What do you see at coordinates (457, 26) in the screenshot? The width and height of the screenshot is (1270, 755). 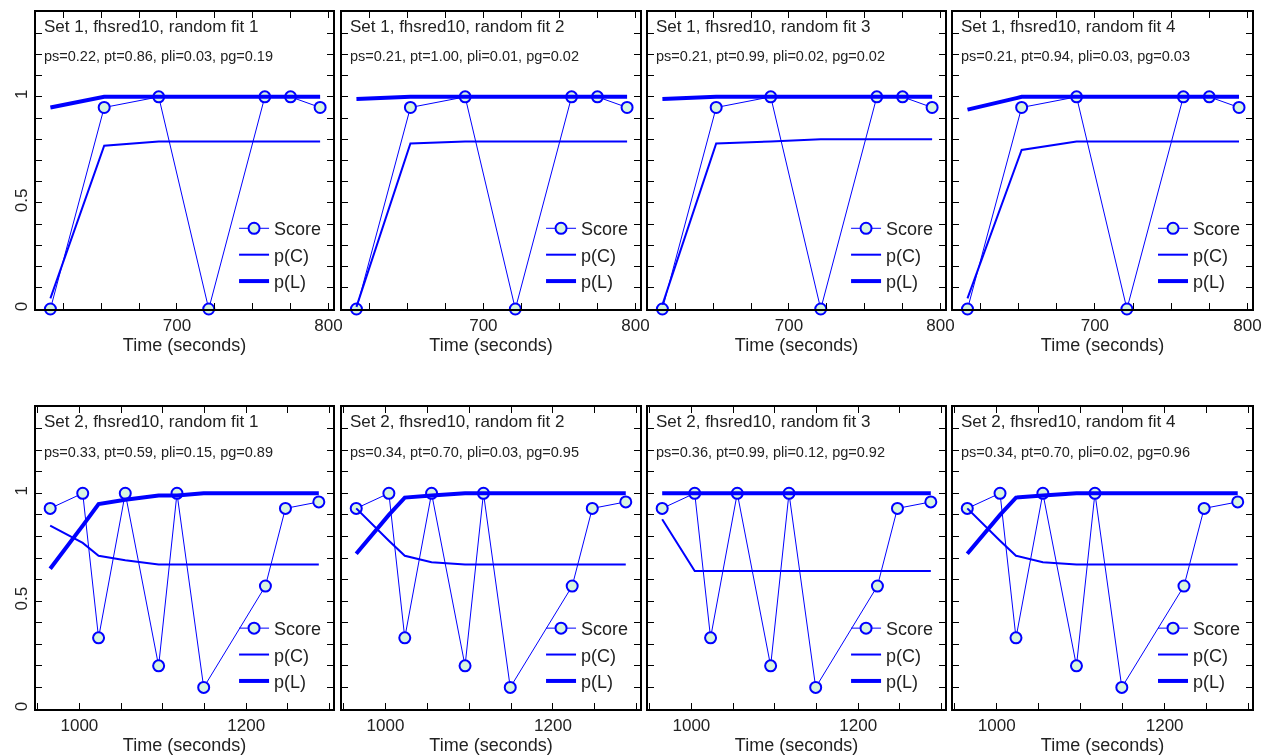 I see `chart-title: Set 1, fhsred10, random fit 2` at bounding box center [457, 26].